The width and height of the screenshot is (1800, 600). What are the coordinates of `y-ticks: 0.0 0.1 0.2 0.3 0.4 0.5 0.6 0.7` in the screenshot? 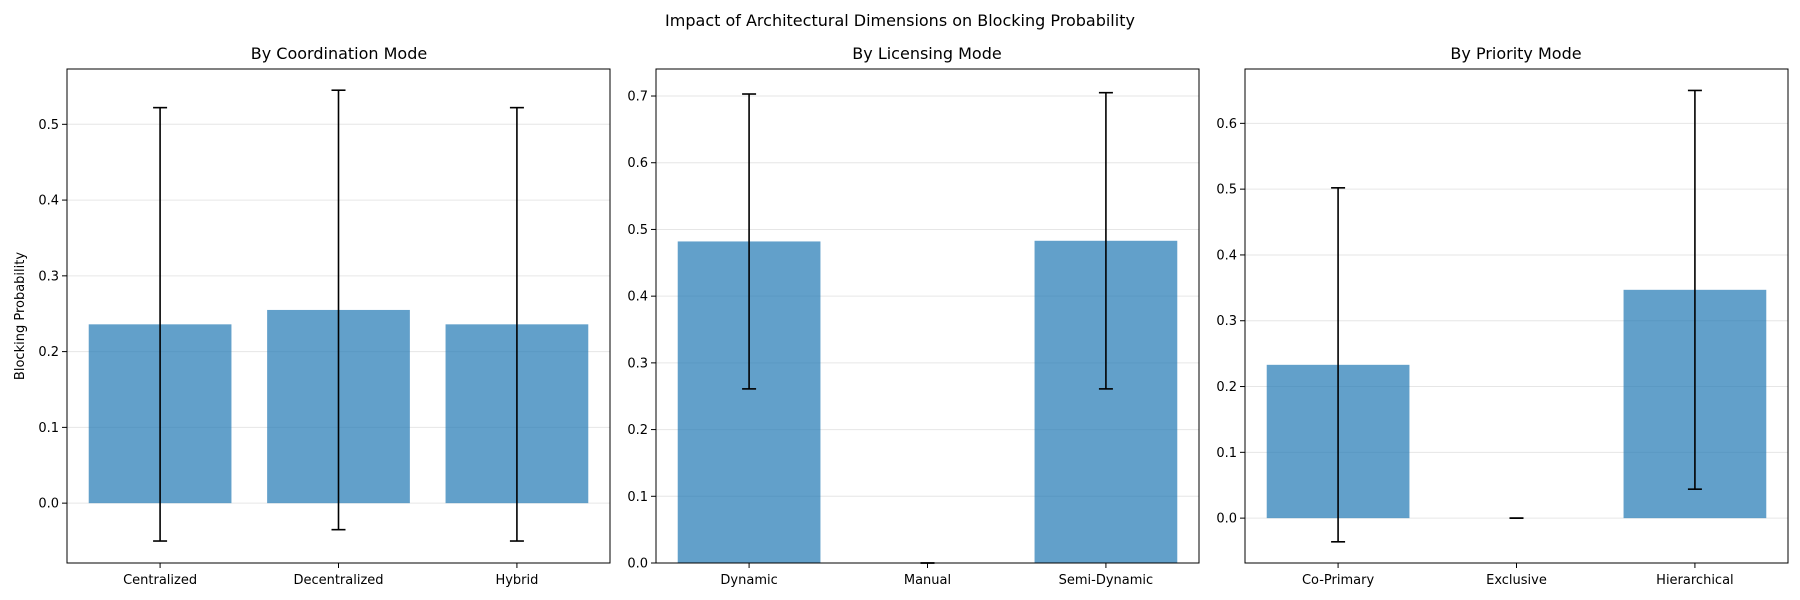 It's located at (641, 331).